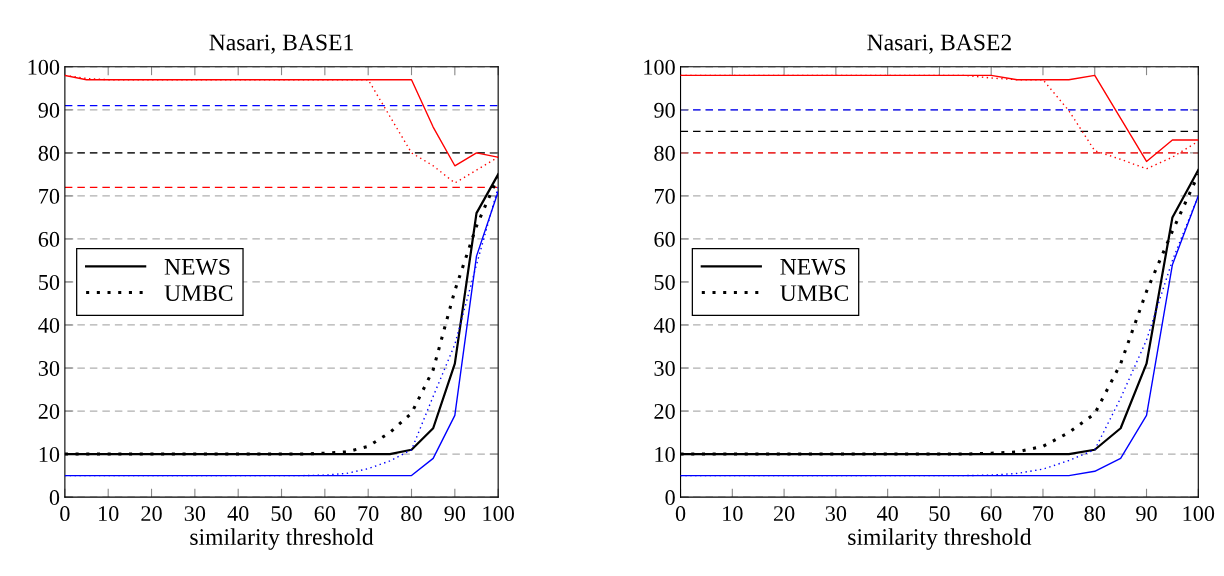  Describe the element at coordinates (939, 44) in the screenshot. I see `chart-title: Nasari, BASE2` at that location.